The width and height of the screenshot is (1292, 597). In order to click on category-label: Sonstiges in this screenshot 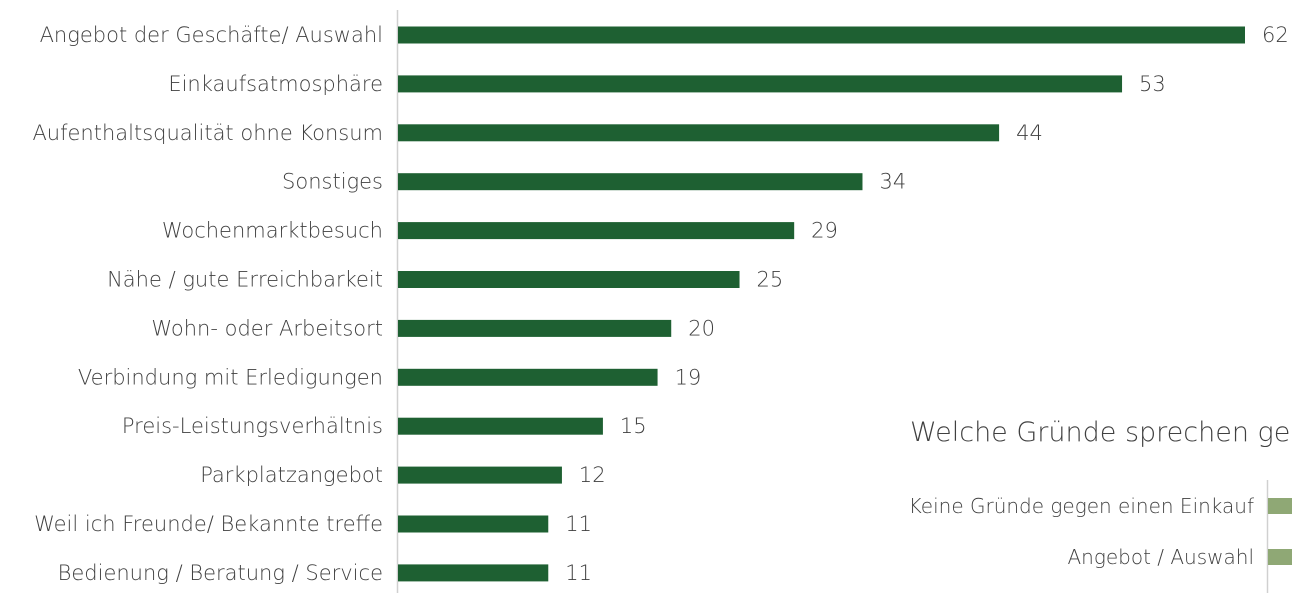, I will do `click(332, 182)`.